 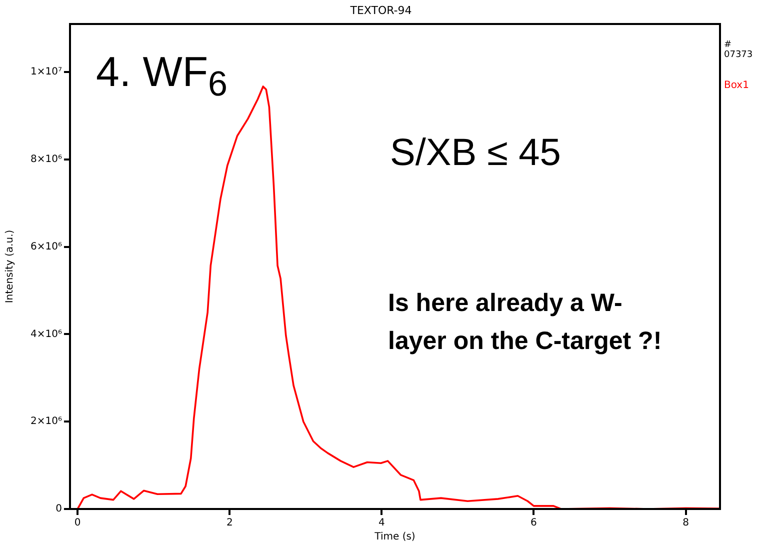 I want to click on x-tick-label: 6, so click(x=533, y=523).